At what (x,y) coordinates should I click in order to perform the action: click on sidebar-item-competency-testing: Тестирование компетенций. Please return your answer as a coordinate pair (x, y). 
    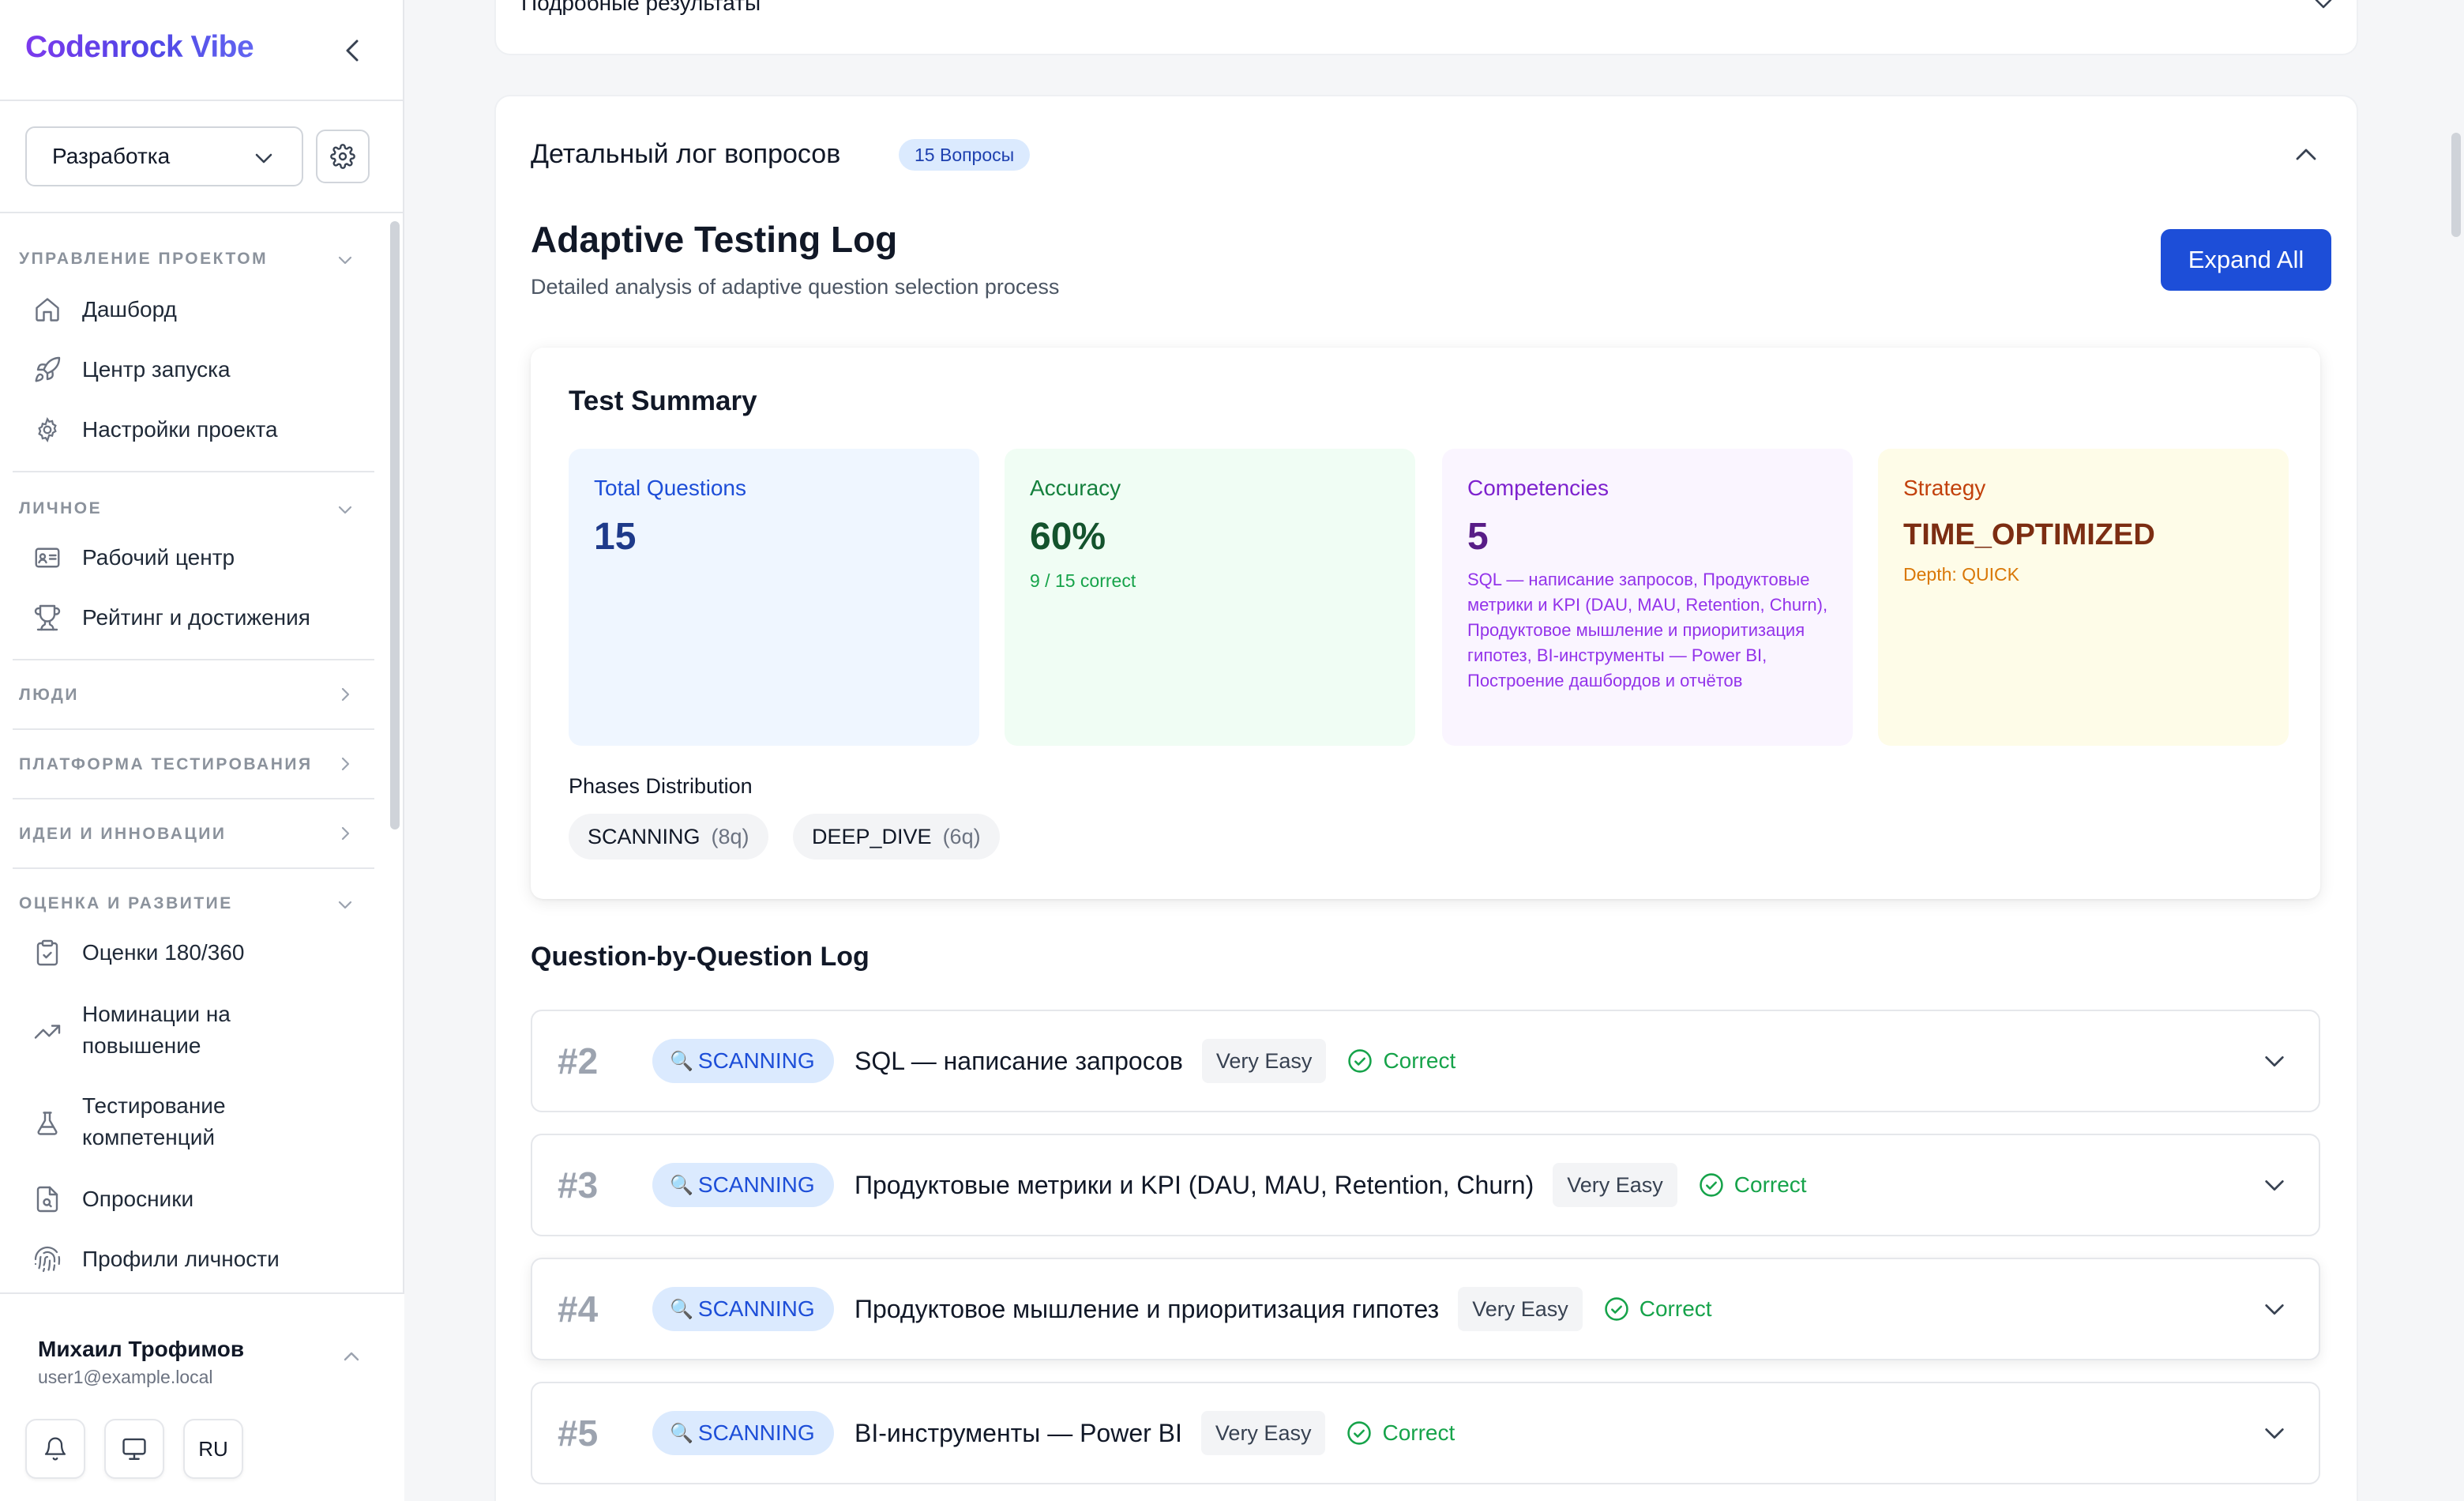
    Looking at the image, I should click on (197, 1121).